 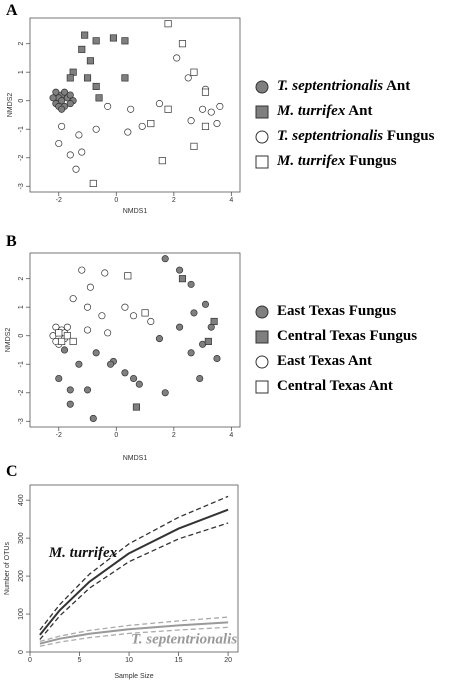 What do you see at coordinates (359, 111) in the screenshot?
I see `legend-label-type: Ant` at bounding box center [359, 111].